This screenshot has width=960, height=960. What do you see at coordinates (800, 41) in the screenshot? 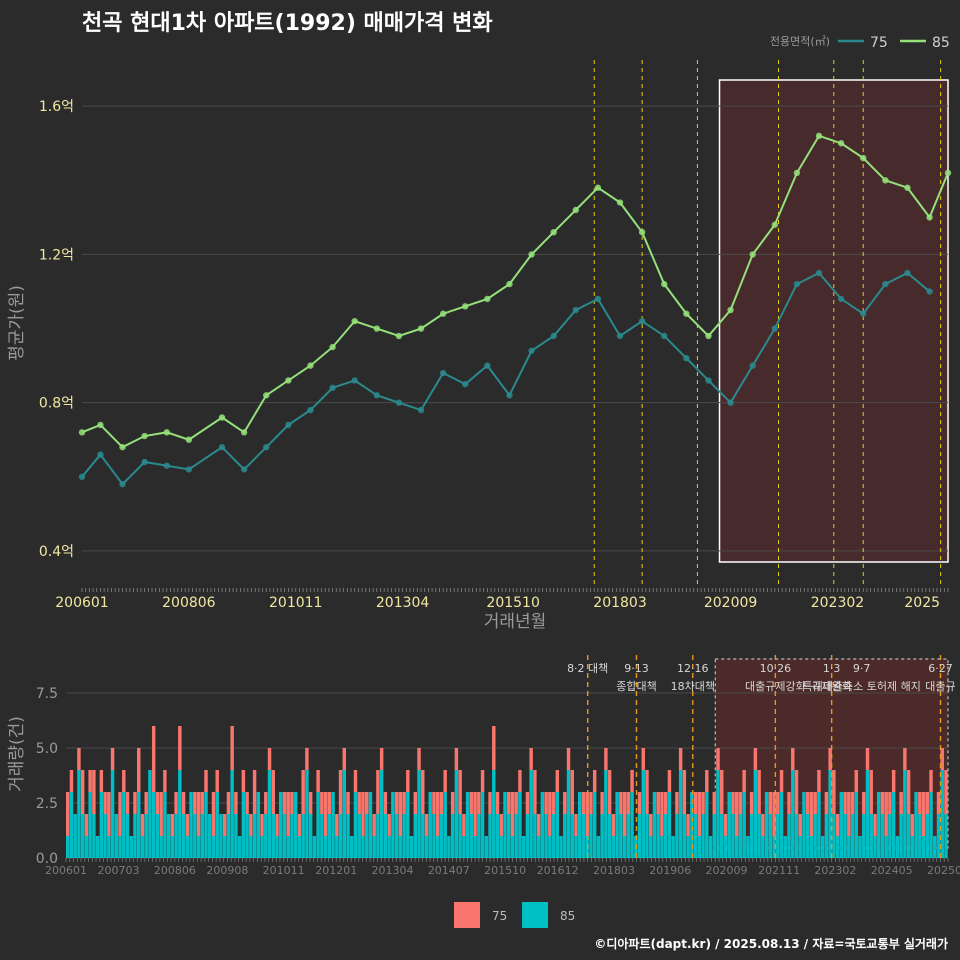
I see `legend-title: 전용면적(㎡)` at bounding box center [800, 41].